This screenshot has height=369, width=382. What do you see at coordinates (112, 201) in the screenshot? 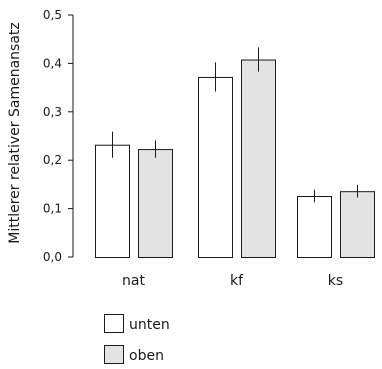
I see `bar-unten-nat` at bounding box center [112, 201].